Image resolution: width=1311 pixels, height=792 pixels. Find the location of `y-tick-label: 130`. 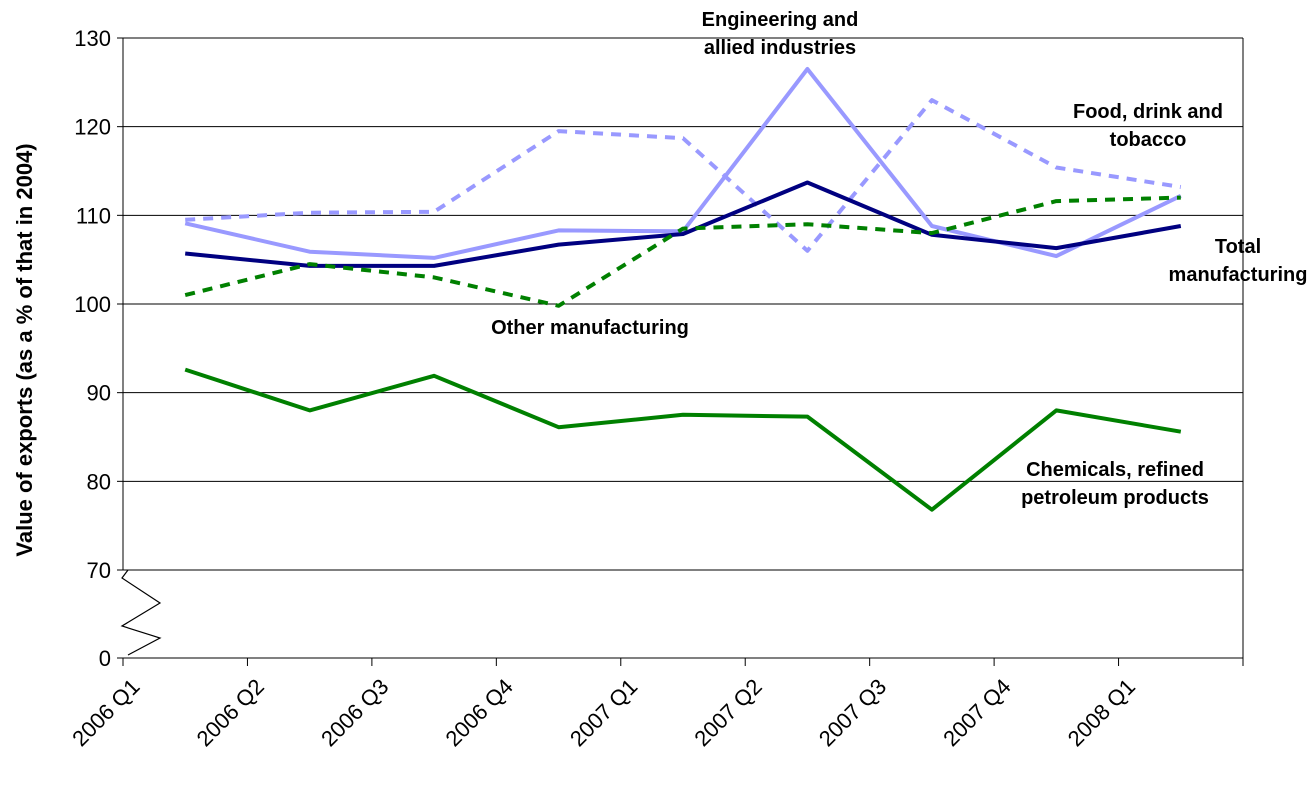

y-tick-label: 130 is located at coordinates (92, 38).